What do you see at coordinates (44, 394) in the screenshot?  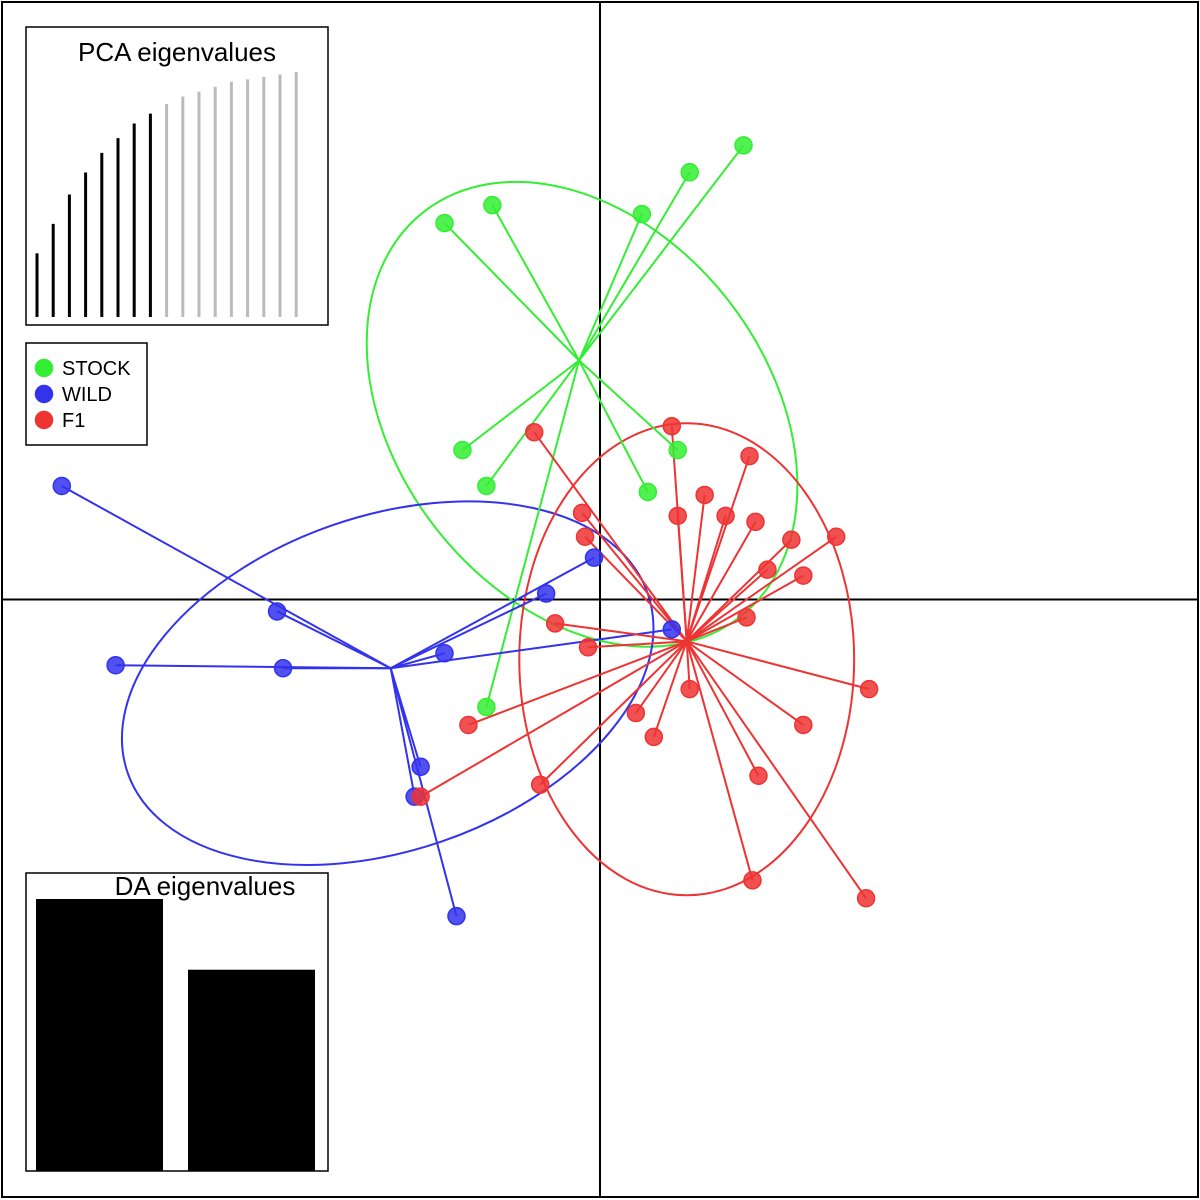 I see `legend-marker-wild` at bounding box center [44, 394].